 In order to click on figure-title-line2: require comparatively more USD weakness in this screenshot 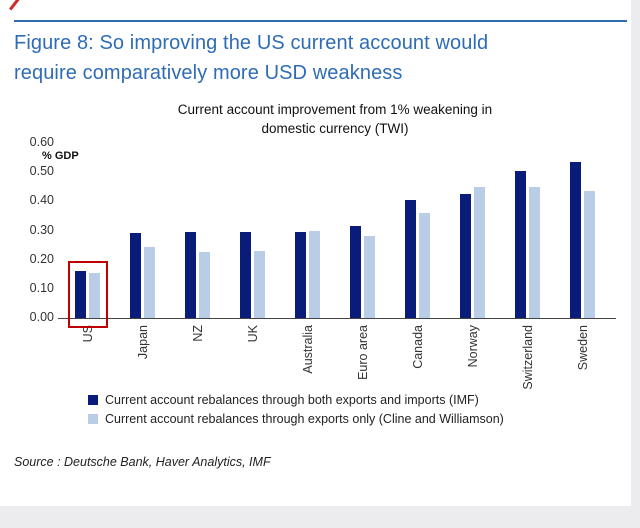, I will do `click(208, 73)`.